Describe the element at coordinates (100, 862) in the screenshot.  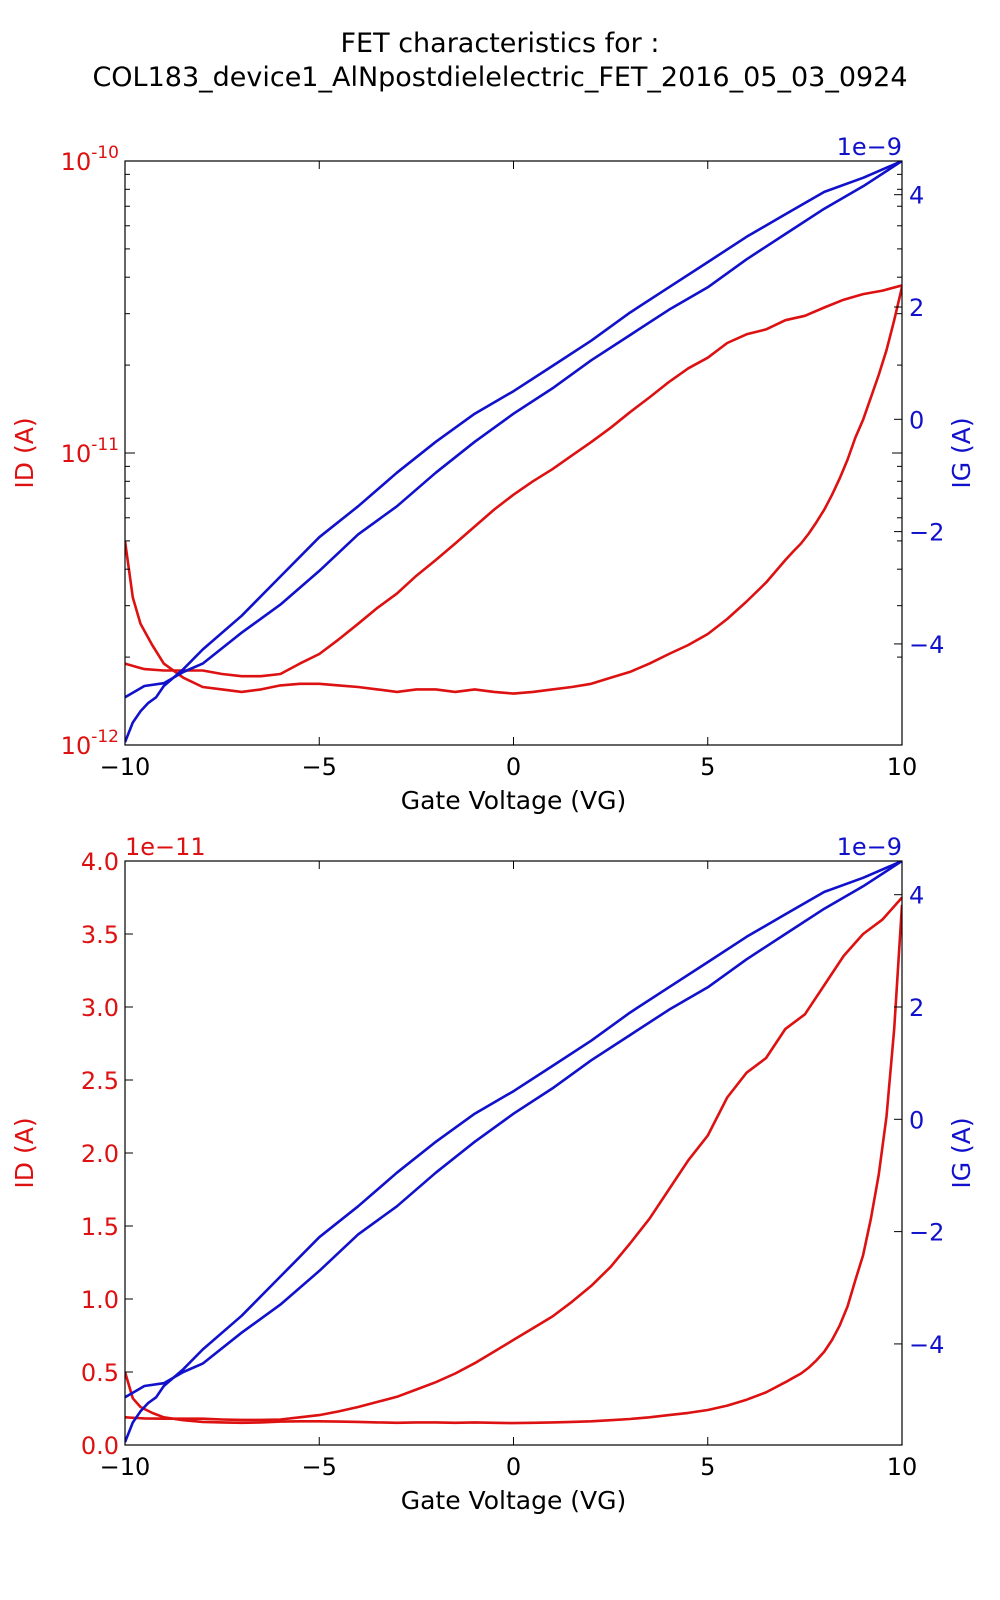
I see `y-left-tick-label: 4.0` at that location.